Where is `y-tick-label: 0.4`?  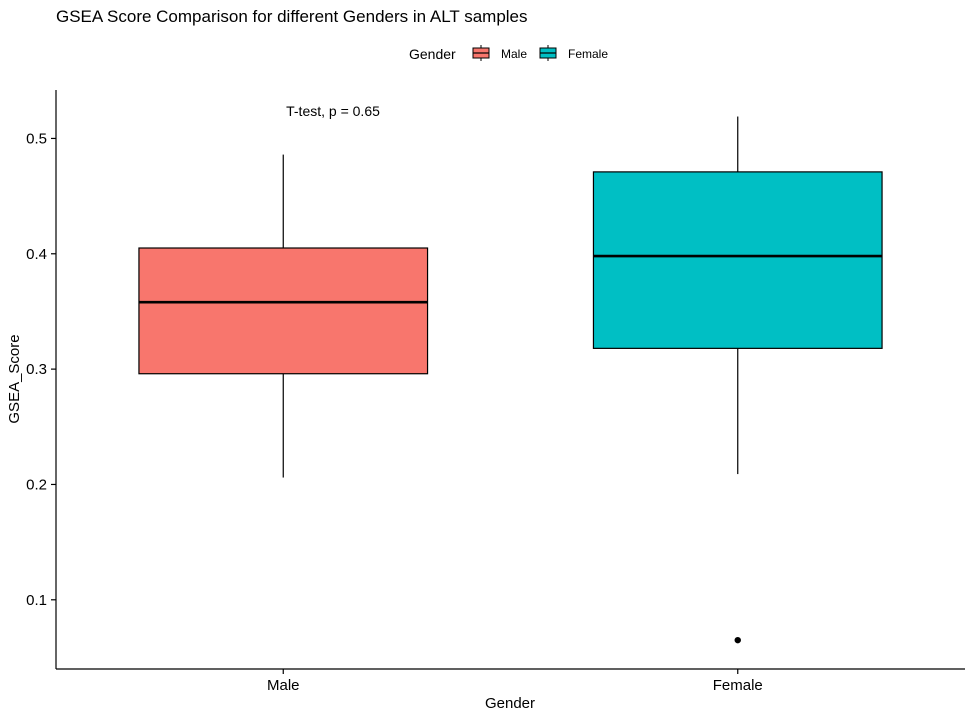
y-tick-label: 0.4 is located at coordinates (36, 254).